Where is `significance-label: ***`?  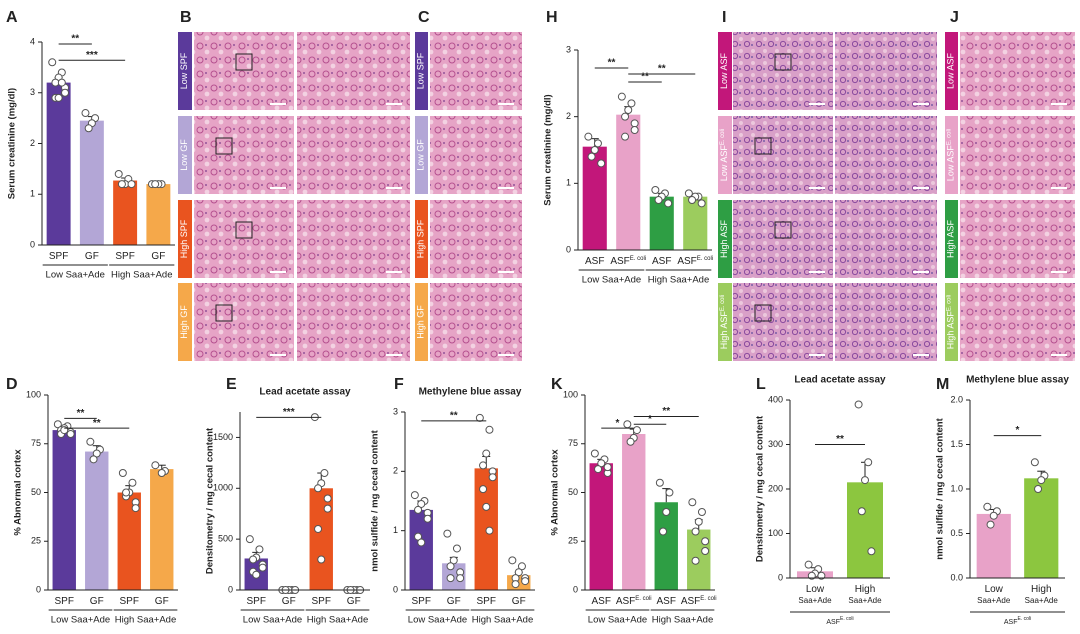 significance-label: *** is located at coordinates (289, 412).